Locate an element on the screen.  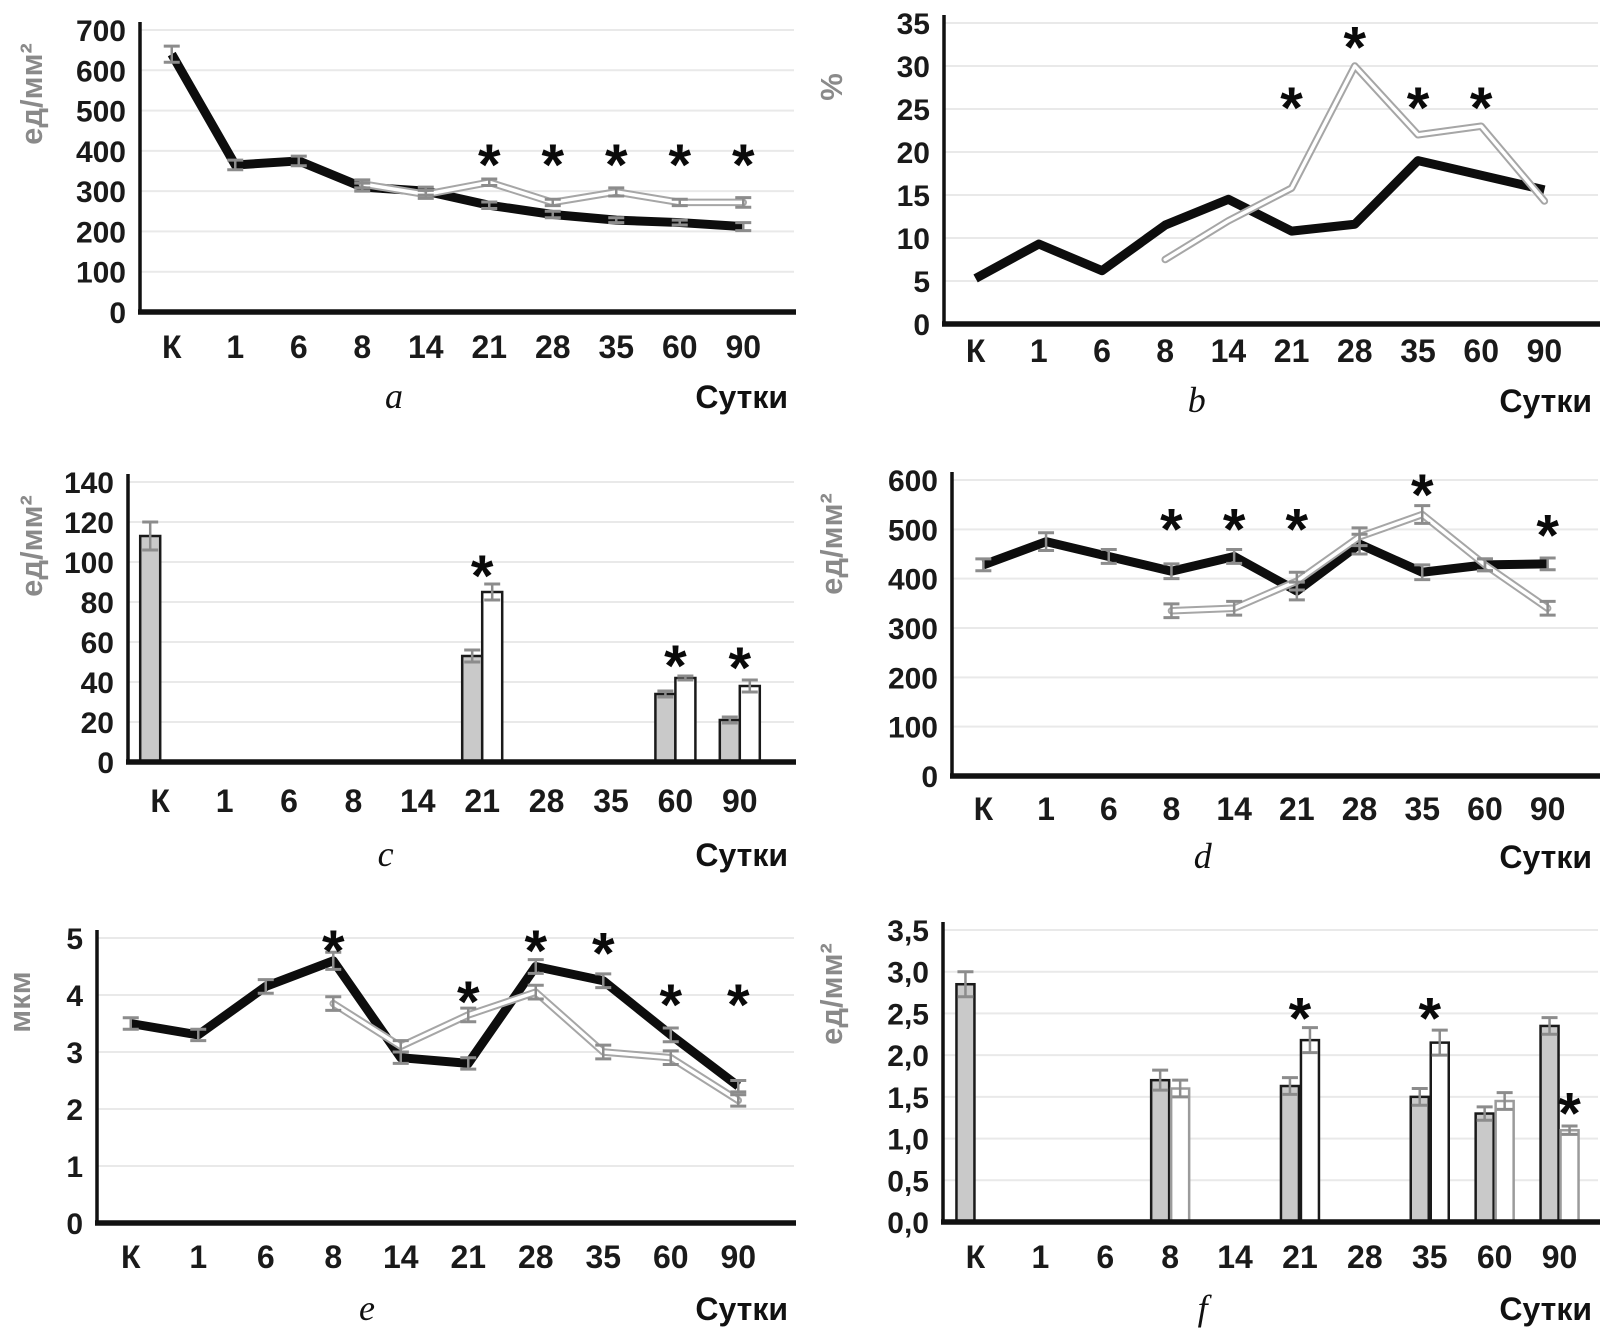
y-tick-label: 0 is located at coordinates (117, 313).